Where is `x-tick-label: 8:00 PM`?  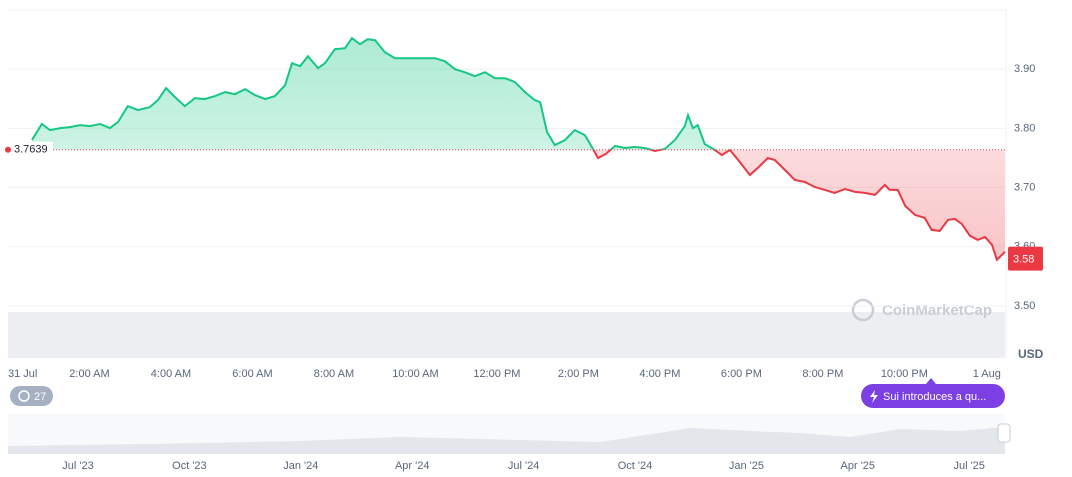
x-tick-label: 8:00 PM is located at coordinates (822, 374).